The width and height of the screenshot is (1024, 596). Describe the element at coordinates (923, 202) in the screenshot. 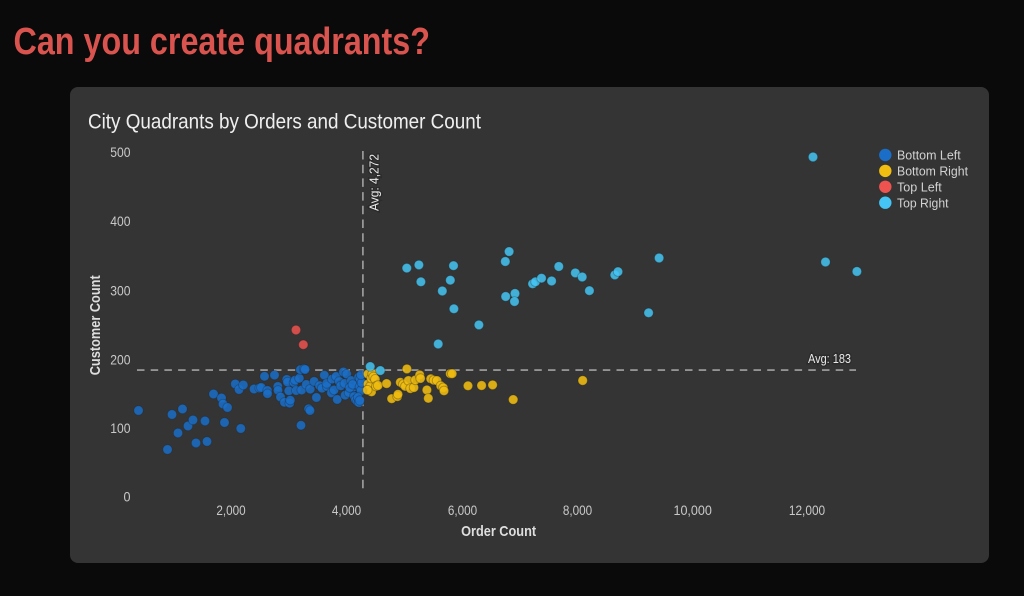

I see `svg-text: Top Right` at that location.